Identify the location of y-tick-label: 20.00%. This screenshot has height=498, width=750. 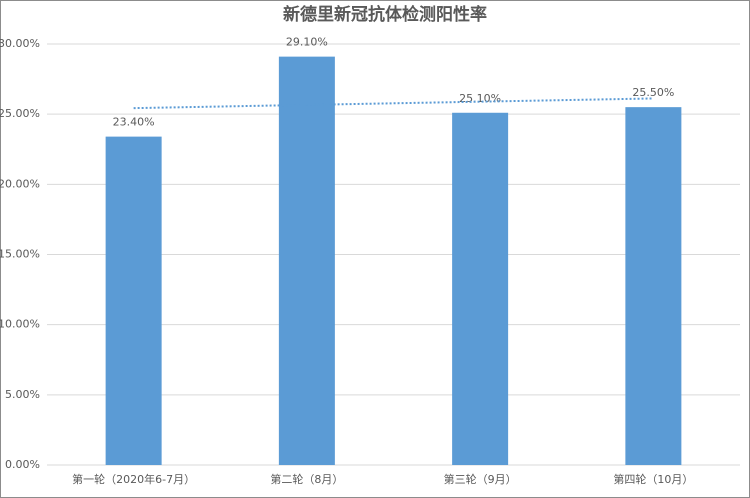
(20, 183).